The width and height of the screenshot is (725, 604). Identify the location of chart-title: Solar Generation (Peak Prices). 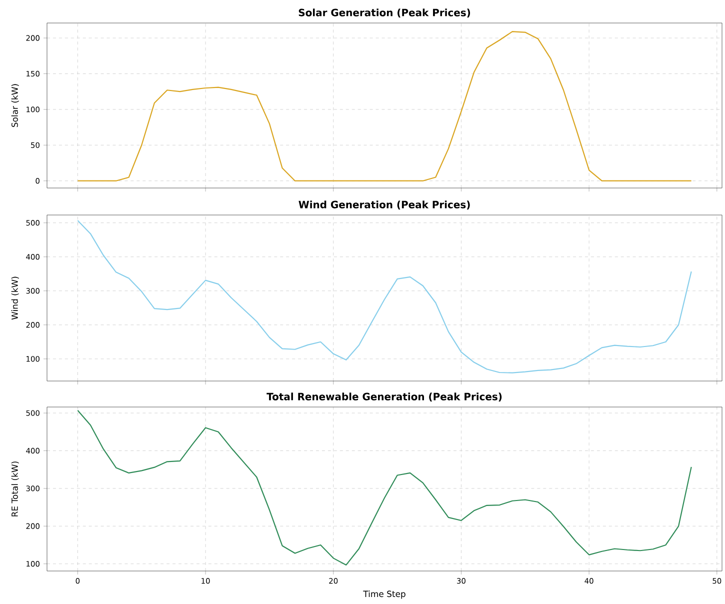
(384, 13).